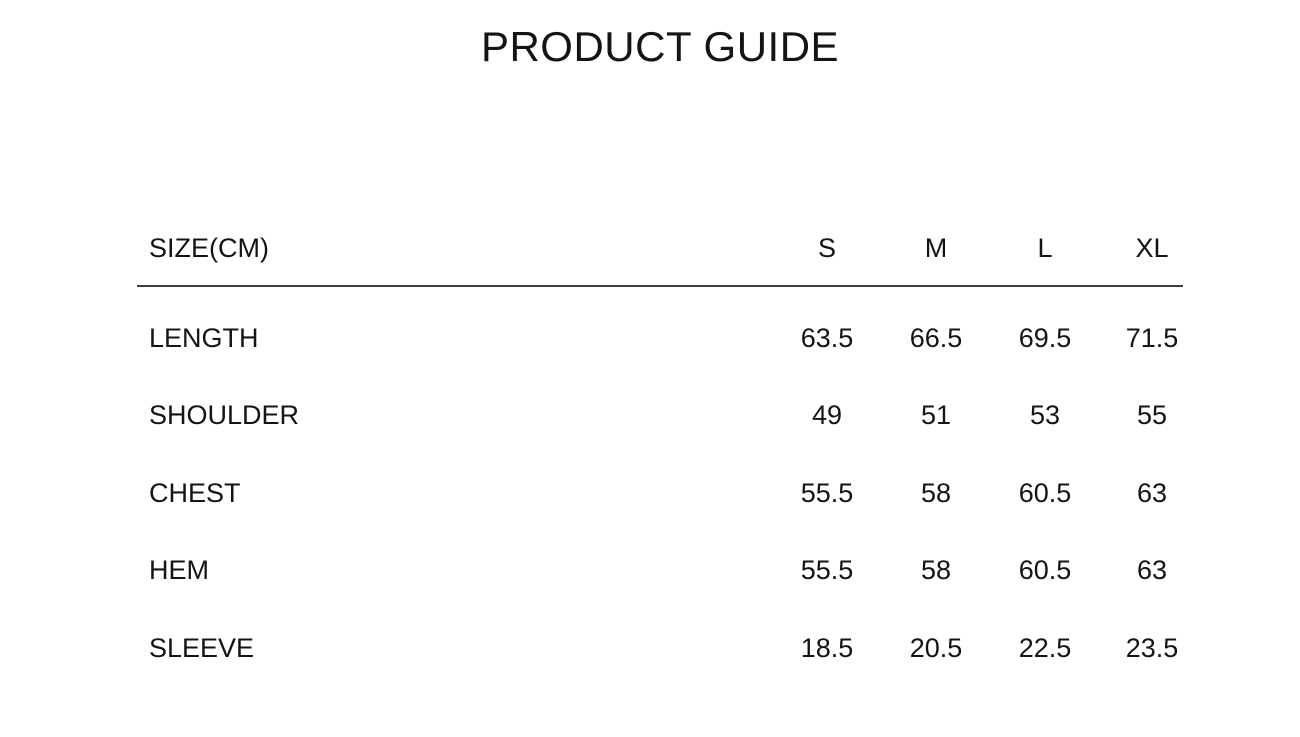 The height and width of the screenshot is (737, 1300). I want to click on size-column-header-l: L, so click(1045, 253).